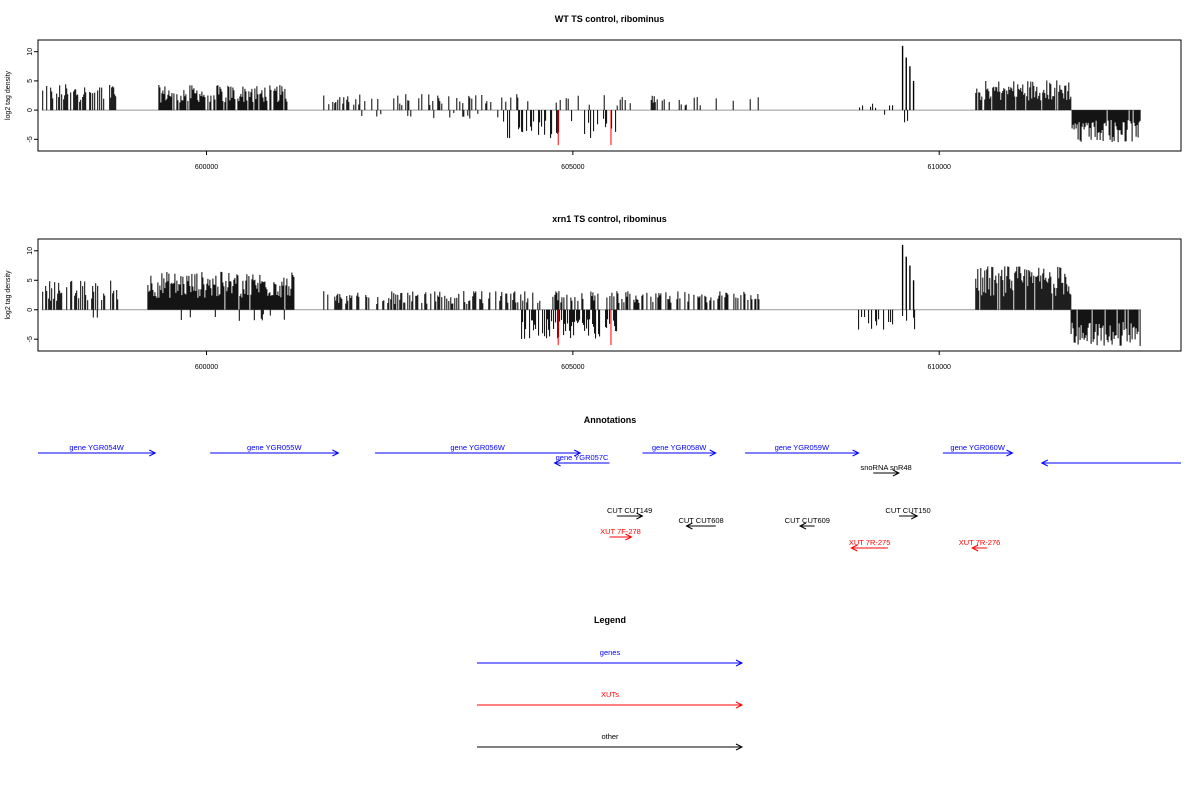 The width and height of the screenshot is (1200, 800). What do you see at coordinates (679, 447) in the screenshot?
I see `annotation-label: gene YGR058W` at bounding box center [679, 447].